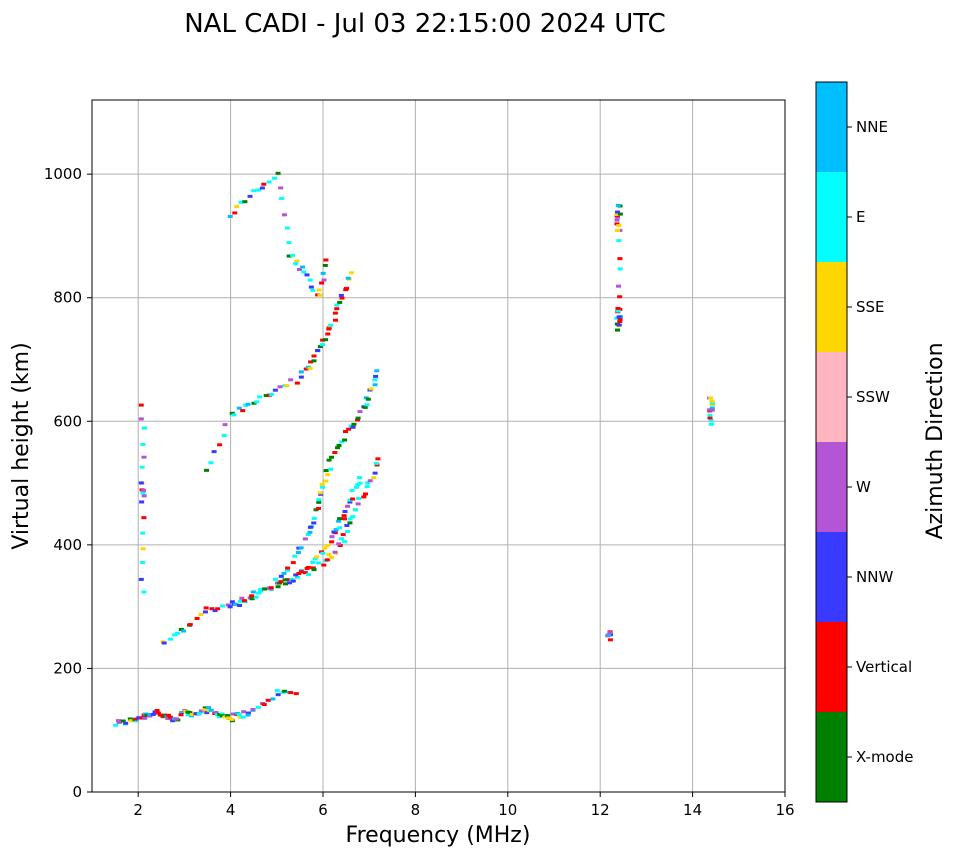 The width and height of the screenshot is (958, 857). Describe the element at coordinates (863, 487) in the screenshot. I see `colorbar-tick-label: W` at that location.